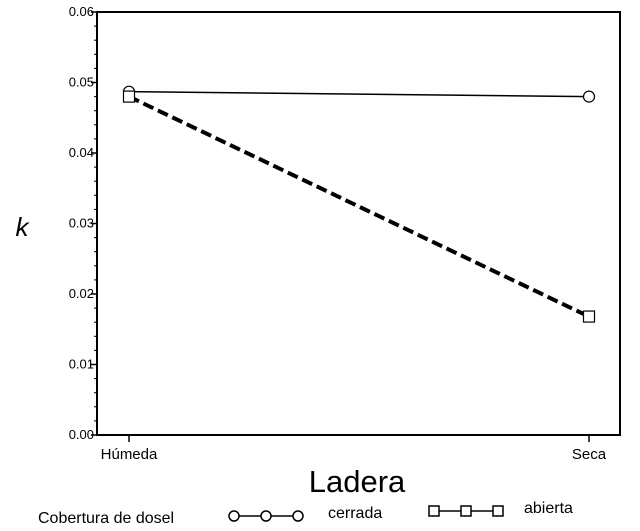 The height and width of the screenshot is (531, 640). What do you see at coordinates (589, 454) in the screenshot?
I see `x-tick-label: Seca` at bounding box center [589, 454].